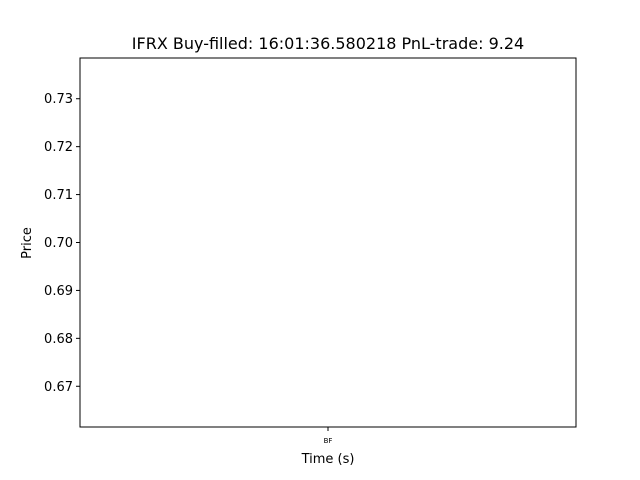 This screenshot has height=480, width=640. I want to click on y-tick-label: 0.70, so click(58, 243).